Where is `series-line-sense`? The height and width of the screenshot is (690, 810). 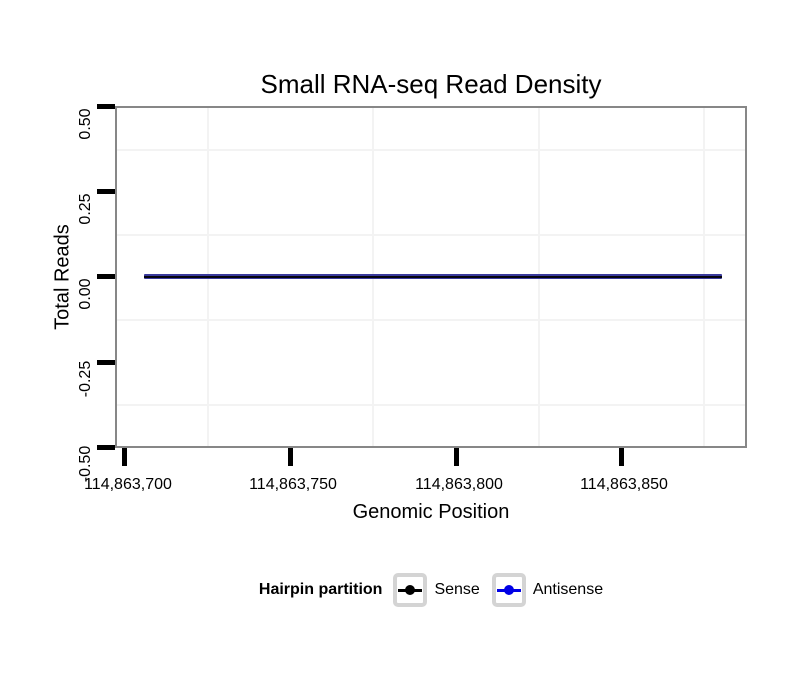 series-line-sense is located at coordinates (433, 276).